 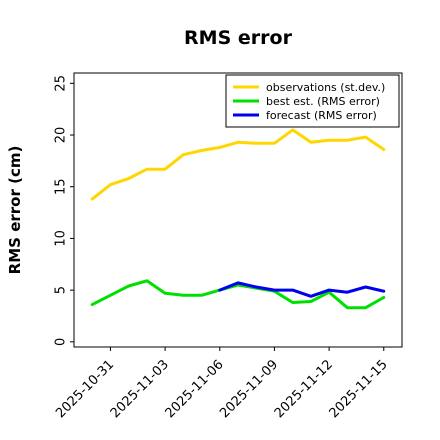 What do you see at coordinates (321, 115) in the screenshot?
I see `legend-label-2: forecast (RMS error)` at bounding box center [321, 115].